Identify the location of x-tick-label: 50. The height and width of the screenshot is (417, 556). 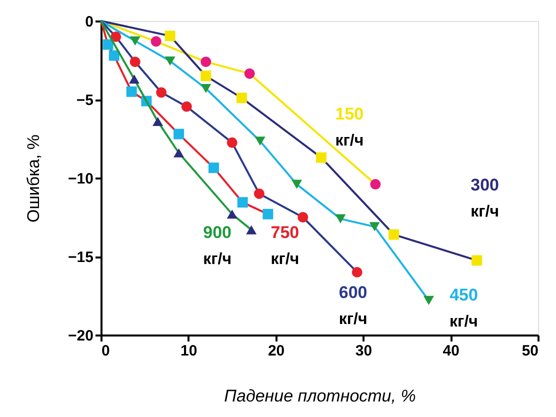
(530, 351).